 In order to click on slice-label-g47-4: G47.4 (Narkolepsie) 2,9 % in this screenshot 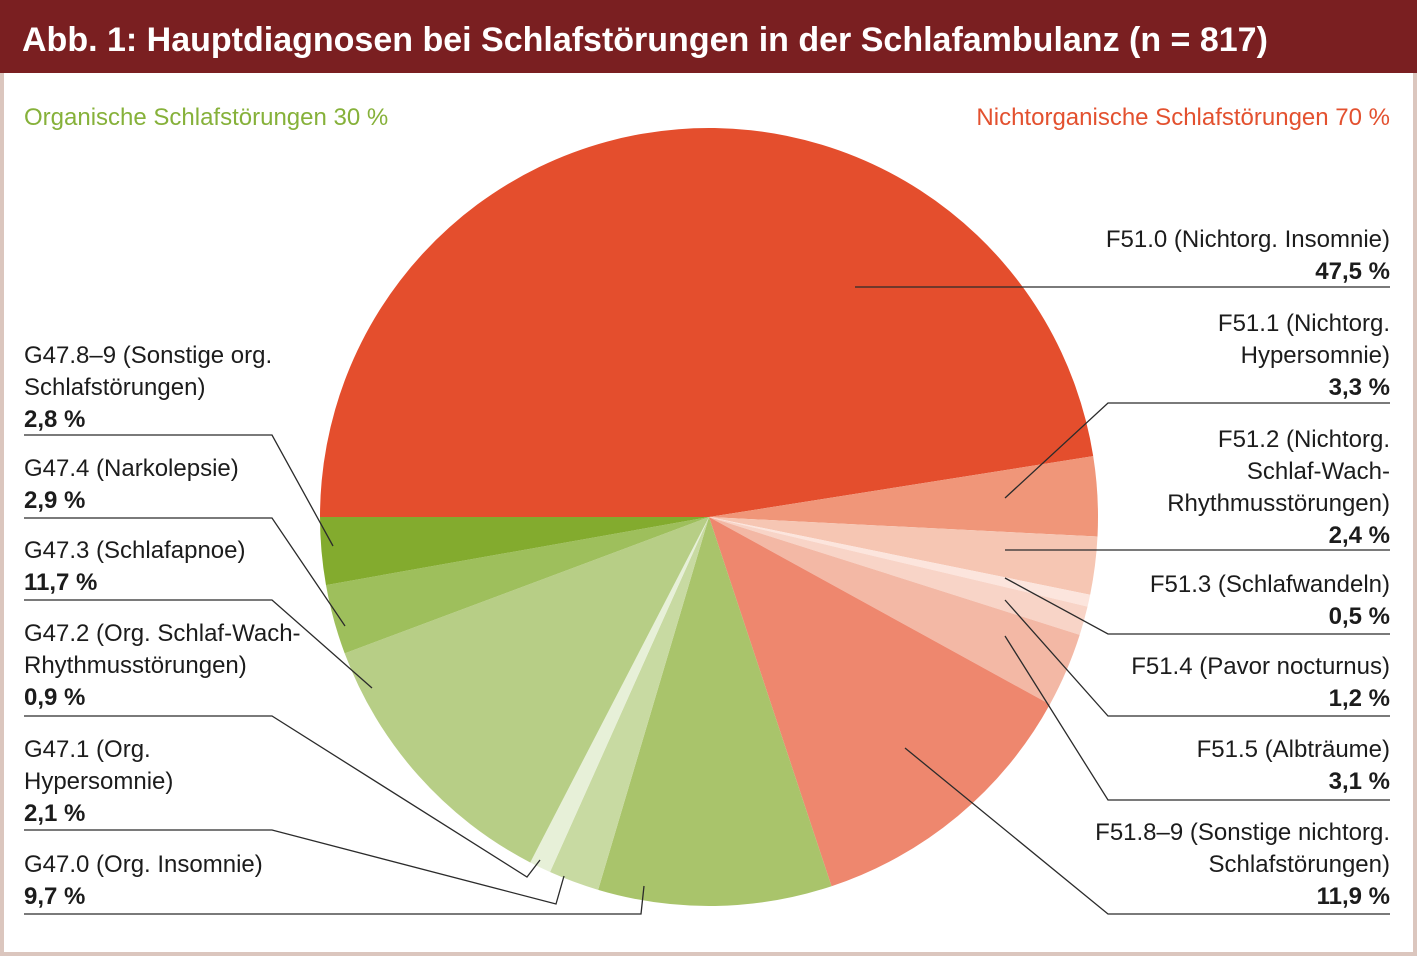, I will do `click(131, 485)`.